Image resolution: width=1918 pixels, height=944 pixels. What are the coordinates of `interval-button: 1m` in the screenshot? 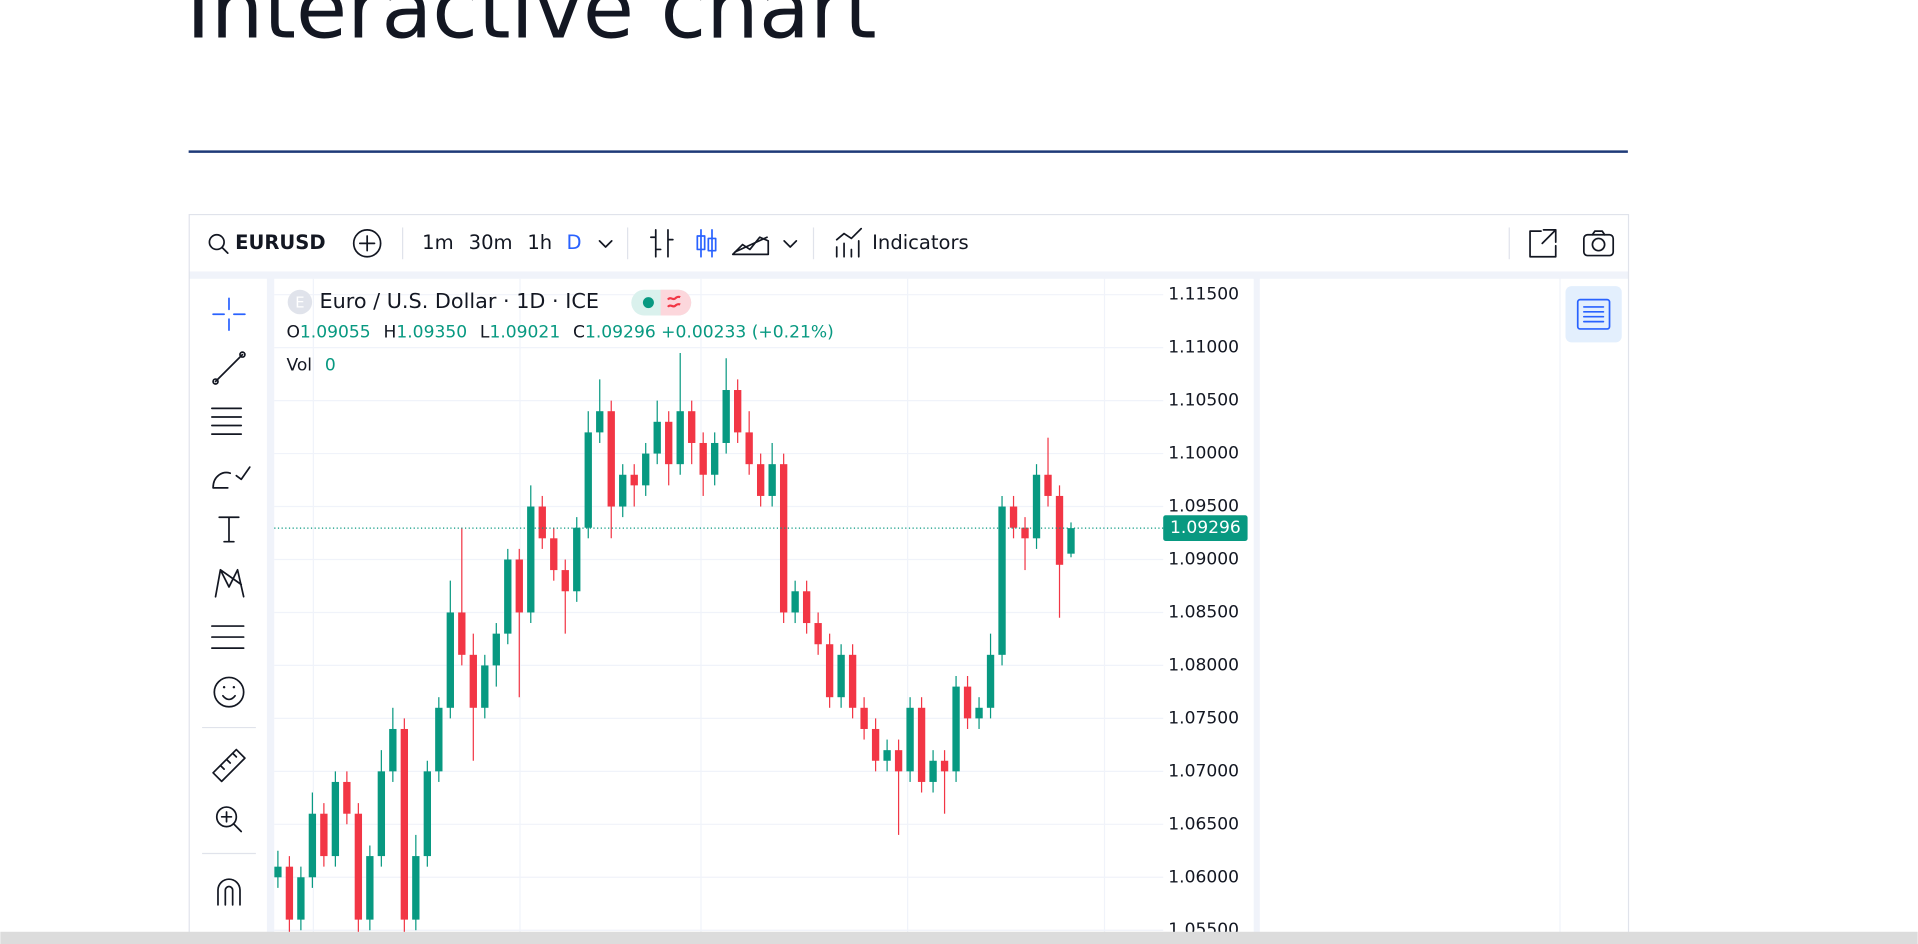 It's located at (437, 242).